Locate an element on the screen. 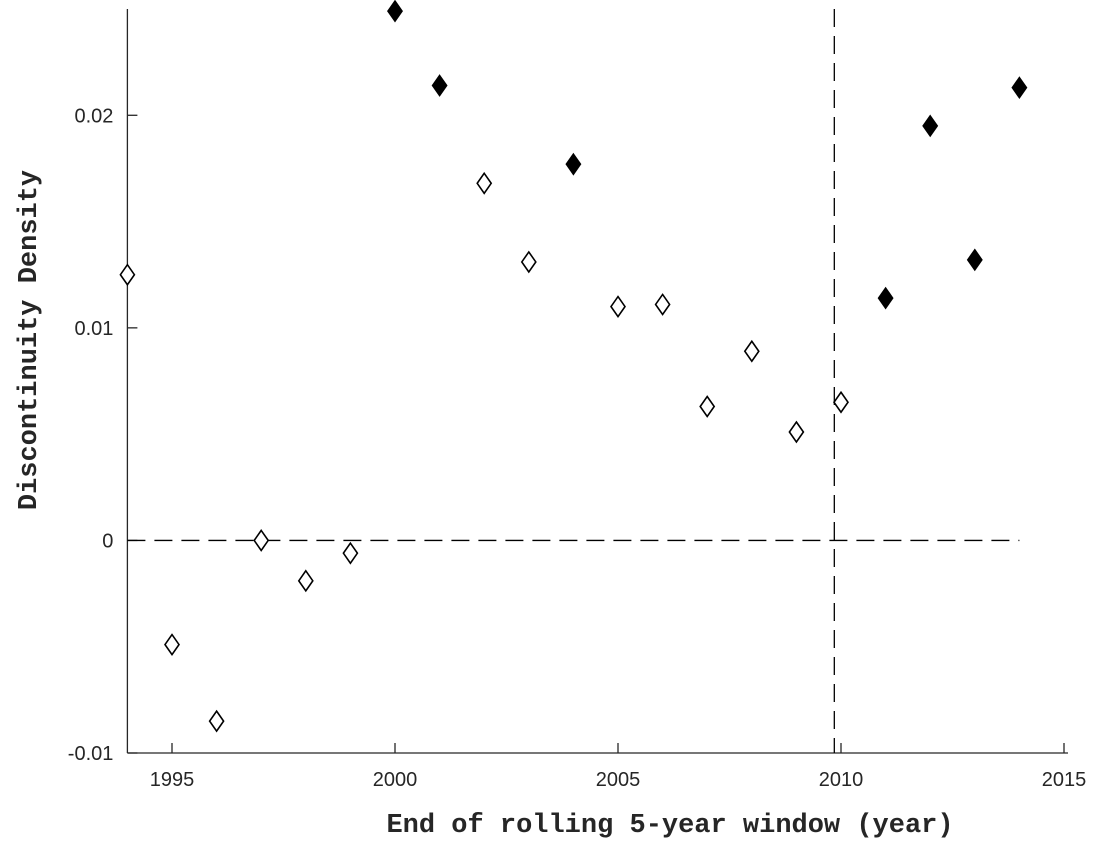 The width and height of the screenshot is (1106, 848). x-tick-label: 2015 is located at coordinates (1064, 780).